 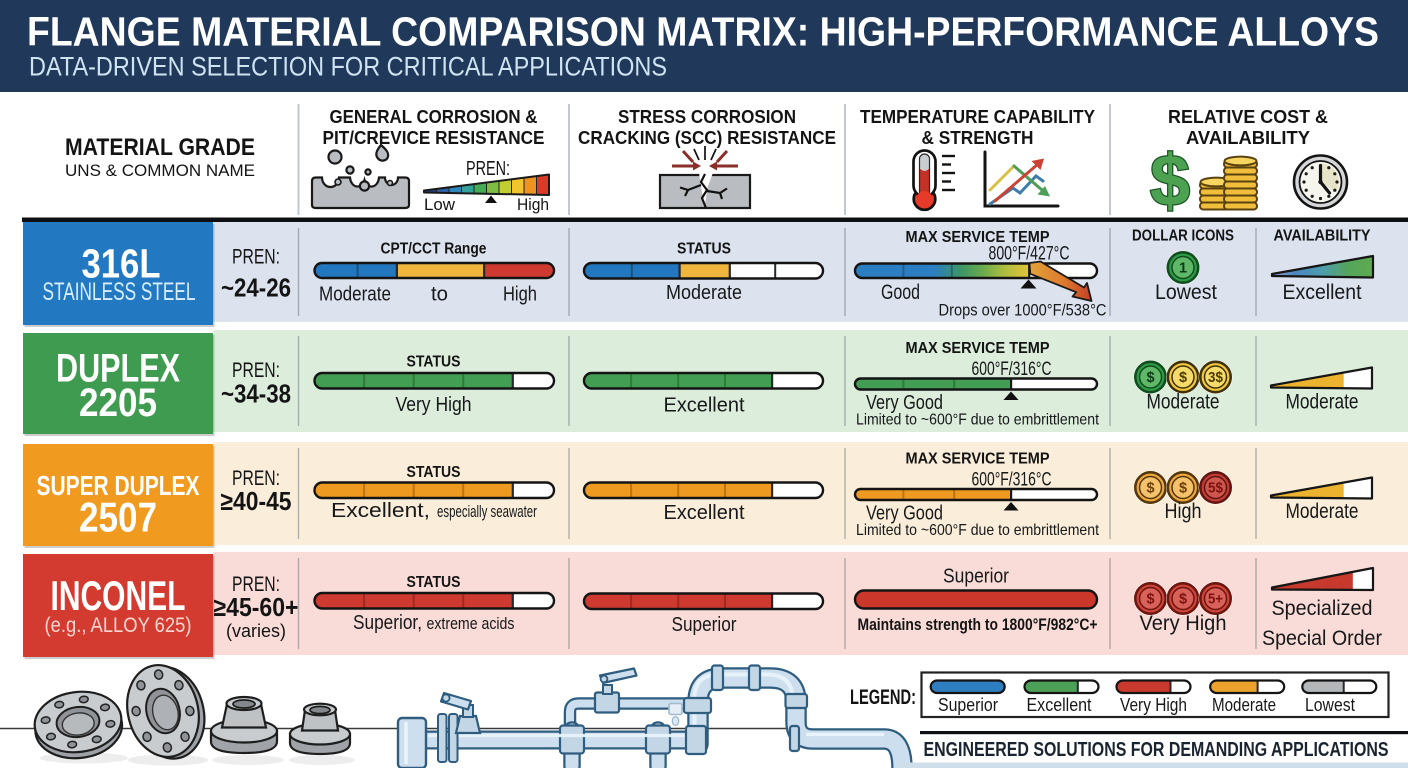 What do you see at coordinates (118, 403) in the screenshot?
I see `svg-text: 2205` at bounding box center [118, 403].